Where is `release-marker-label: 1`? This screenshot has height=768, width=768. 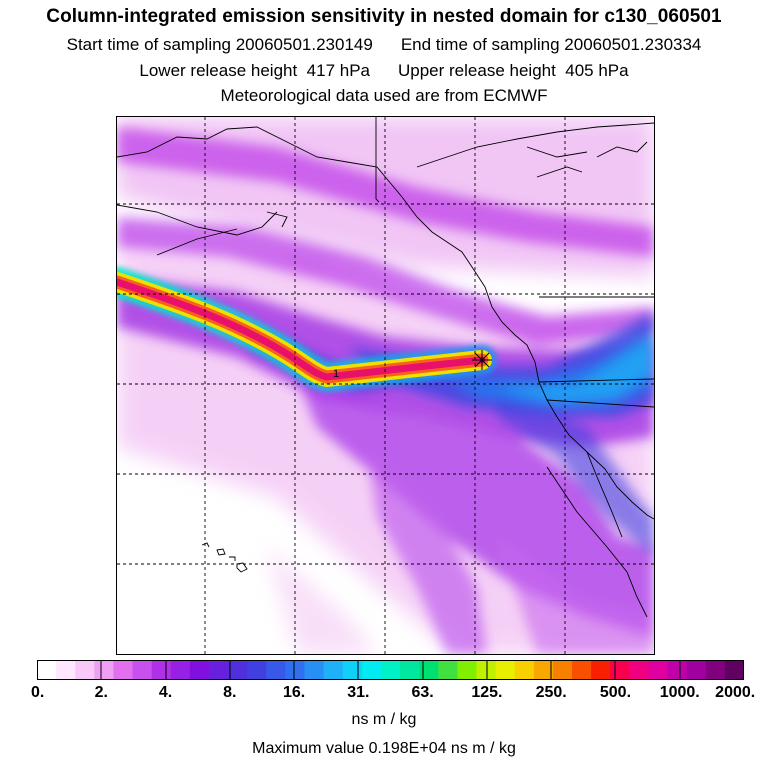
release-marker-label: 1 is located at coordinates (336, 374).